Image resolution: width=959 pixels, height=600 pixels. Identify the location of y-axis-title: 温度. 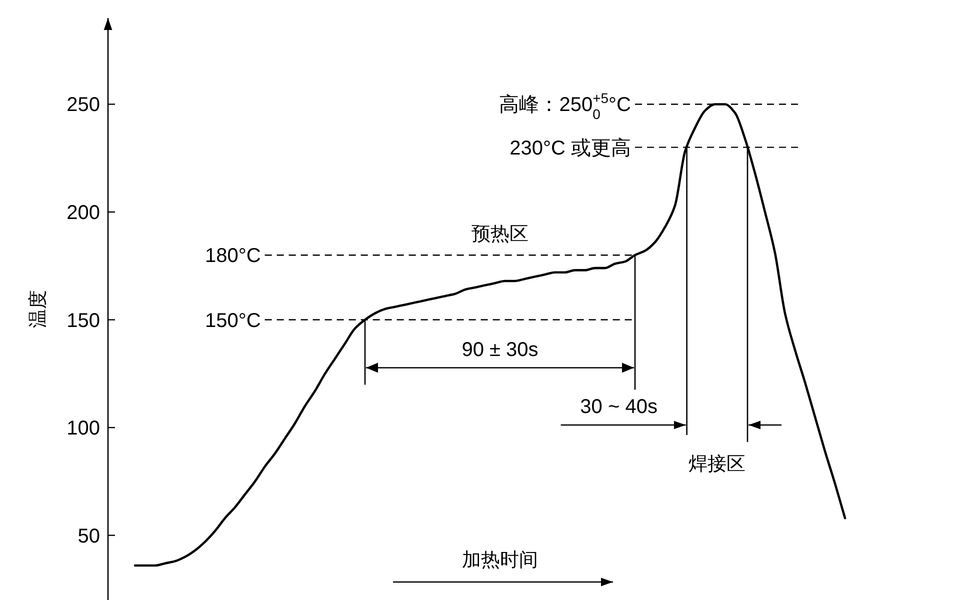
(38, 309).